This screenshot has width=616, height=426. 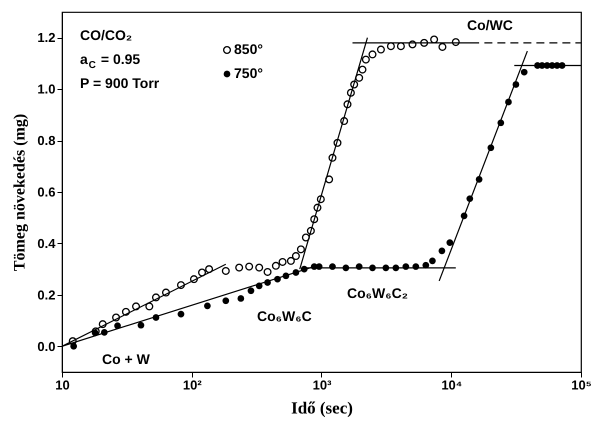 What do you see at coordinates (581, 385) in the screenshot?
I see `x-tick-label: 10⁵` at bounding box center [581, 385].